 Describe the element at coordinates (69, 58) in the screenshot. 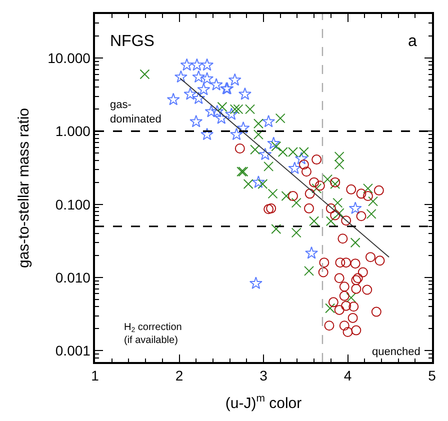

I see `y-tick-label: 10.000` at that location.